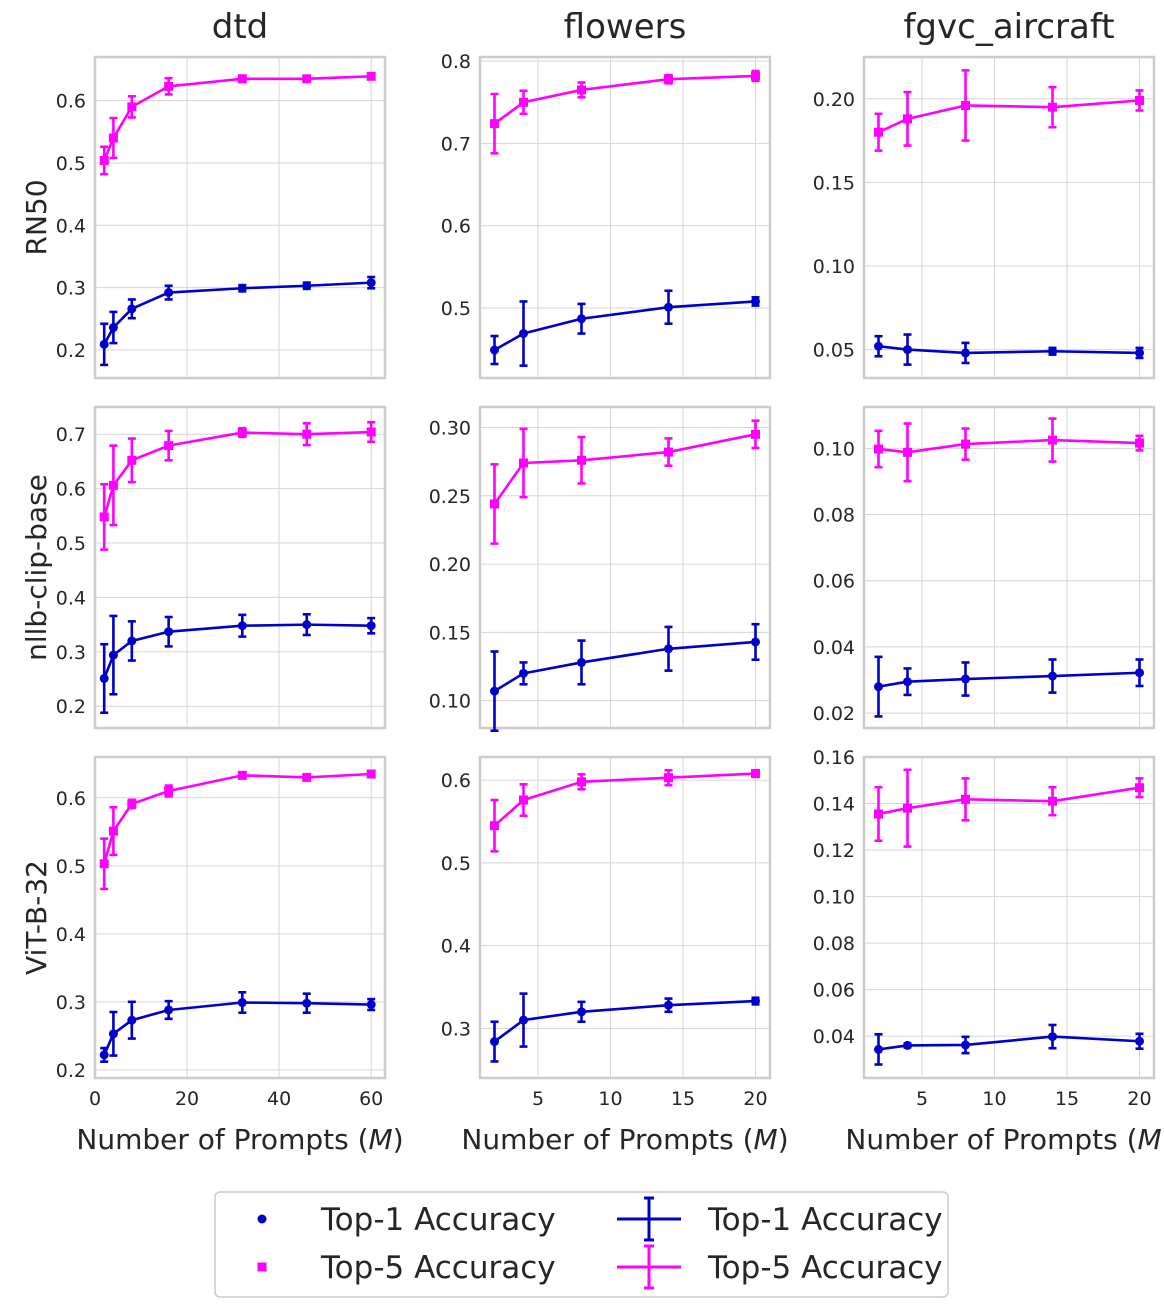 This screenshot has height=1306, width=1164. What do you see at coordinates (663, 27) in the screenshot?
I see `column-titles: dtd flowers fgvc_aircraft` at bounding box center [663, 27].